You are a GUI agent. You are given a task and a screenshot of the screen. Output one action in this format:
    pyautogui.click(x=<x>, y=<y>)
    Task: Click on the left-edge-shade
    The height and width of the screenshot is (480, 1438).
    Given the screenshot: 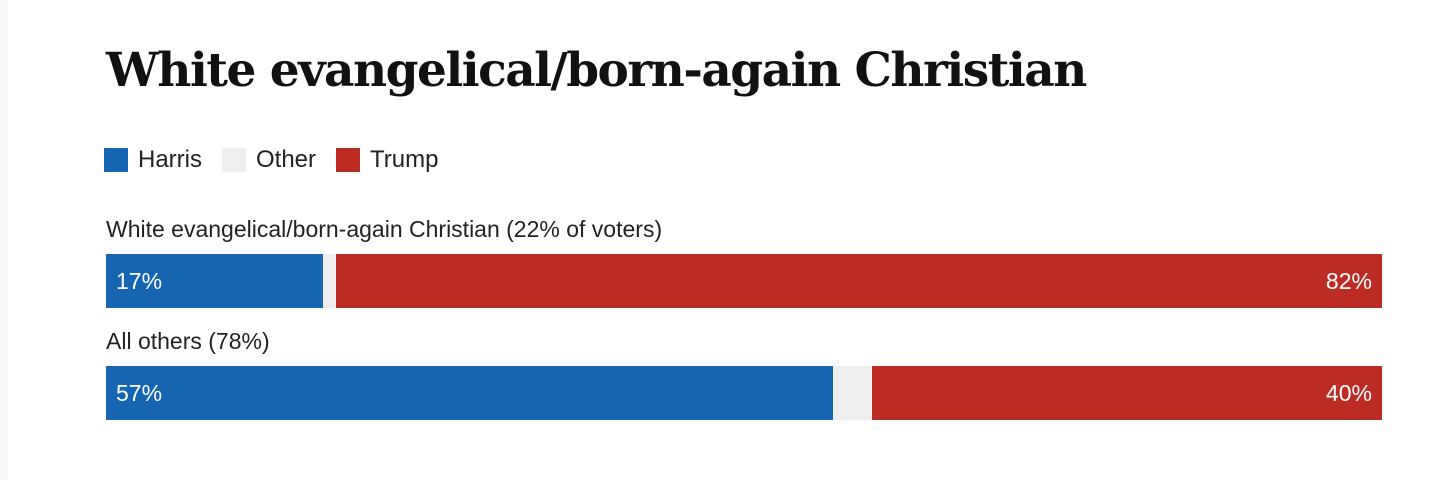 What is the action you would take?
    pyautogui.click(x=4, y=240)
    